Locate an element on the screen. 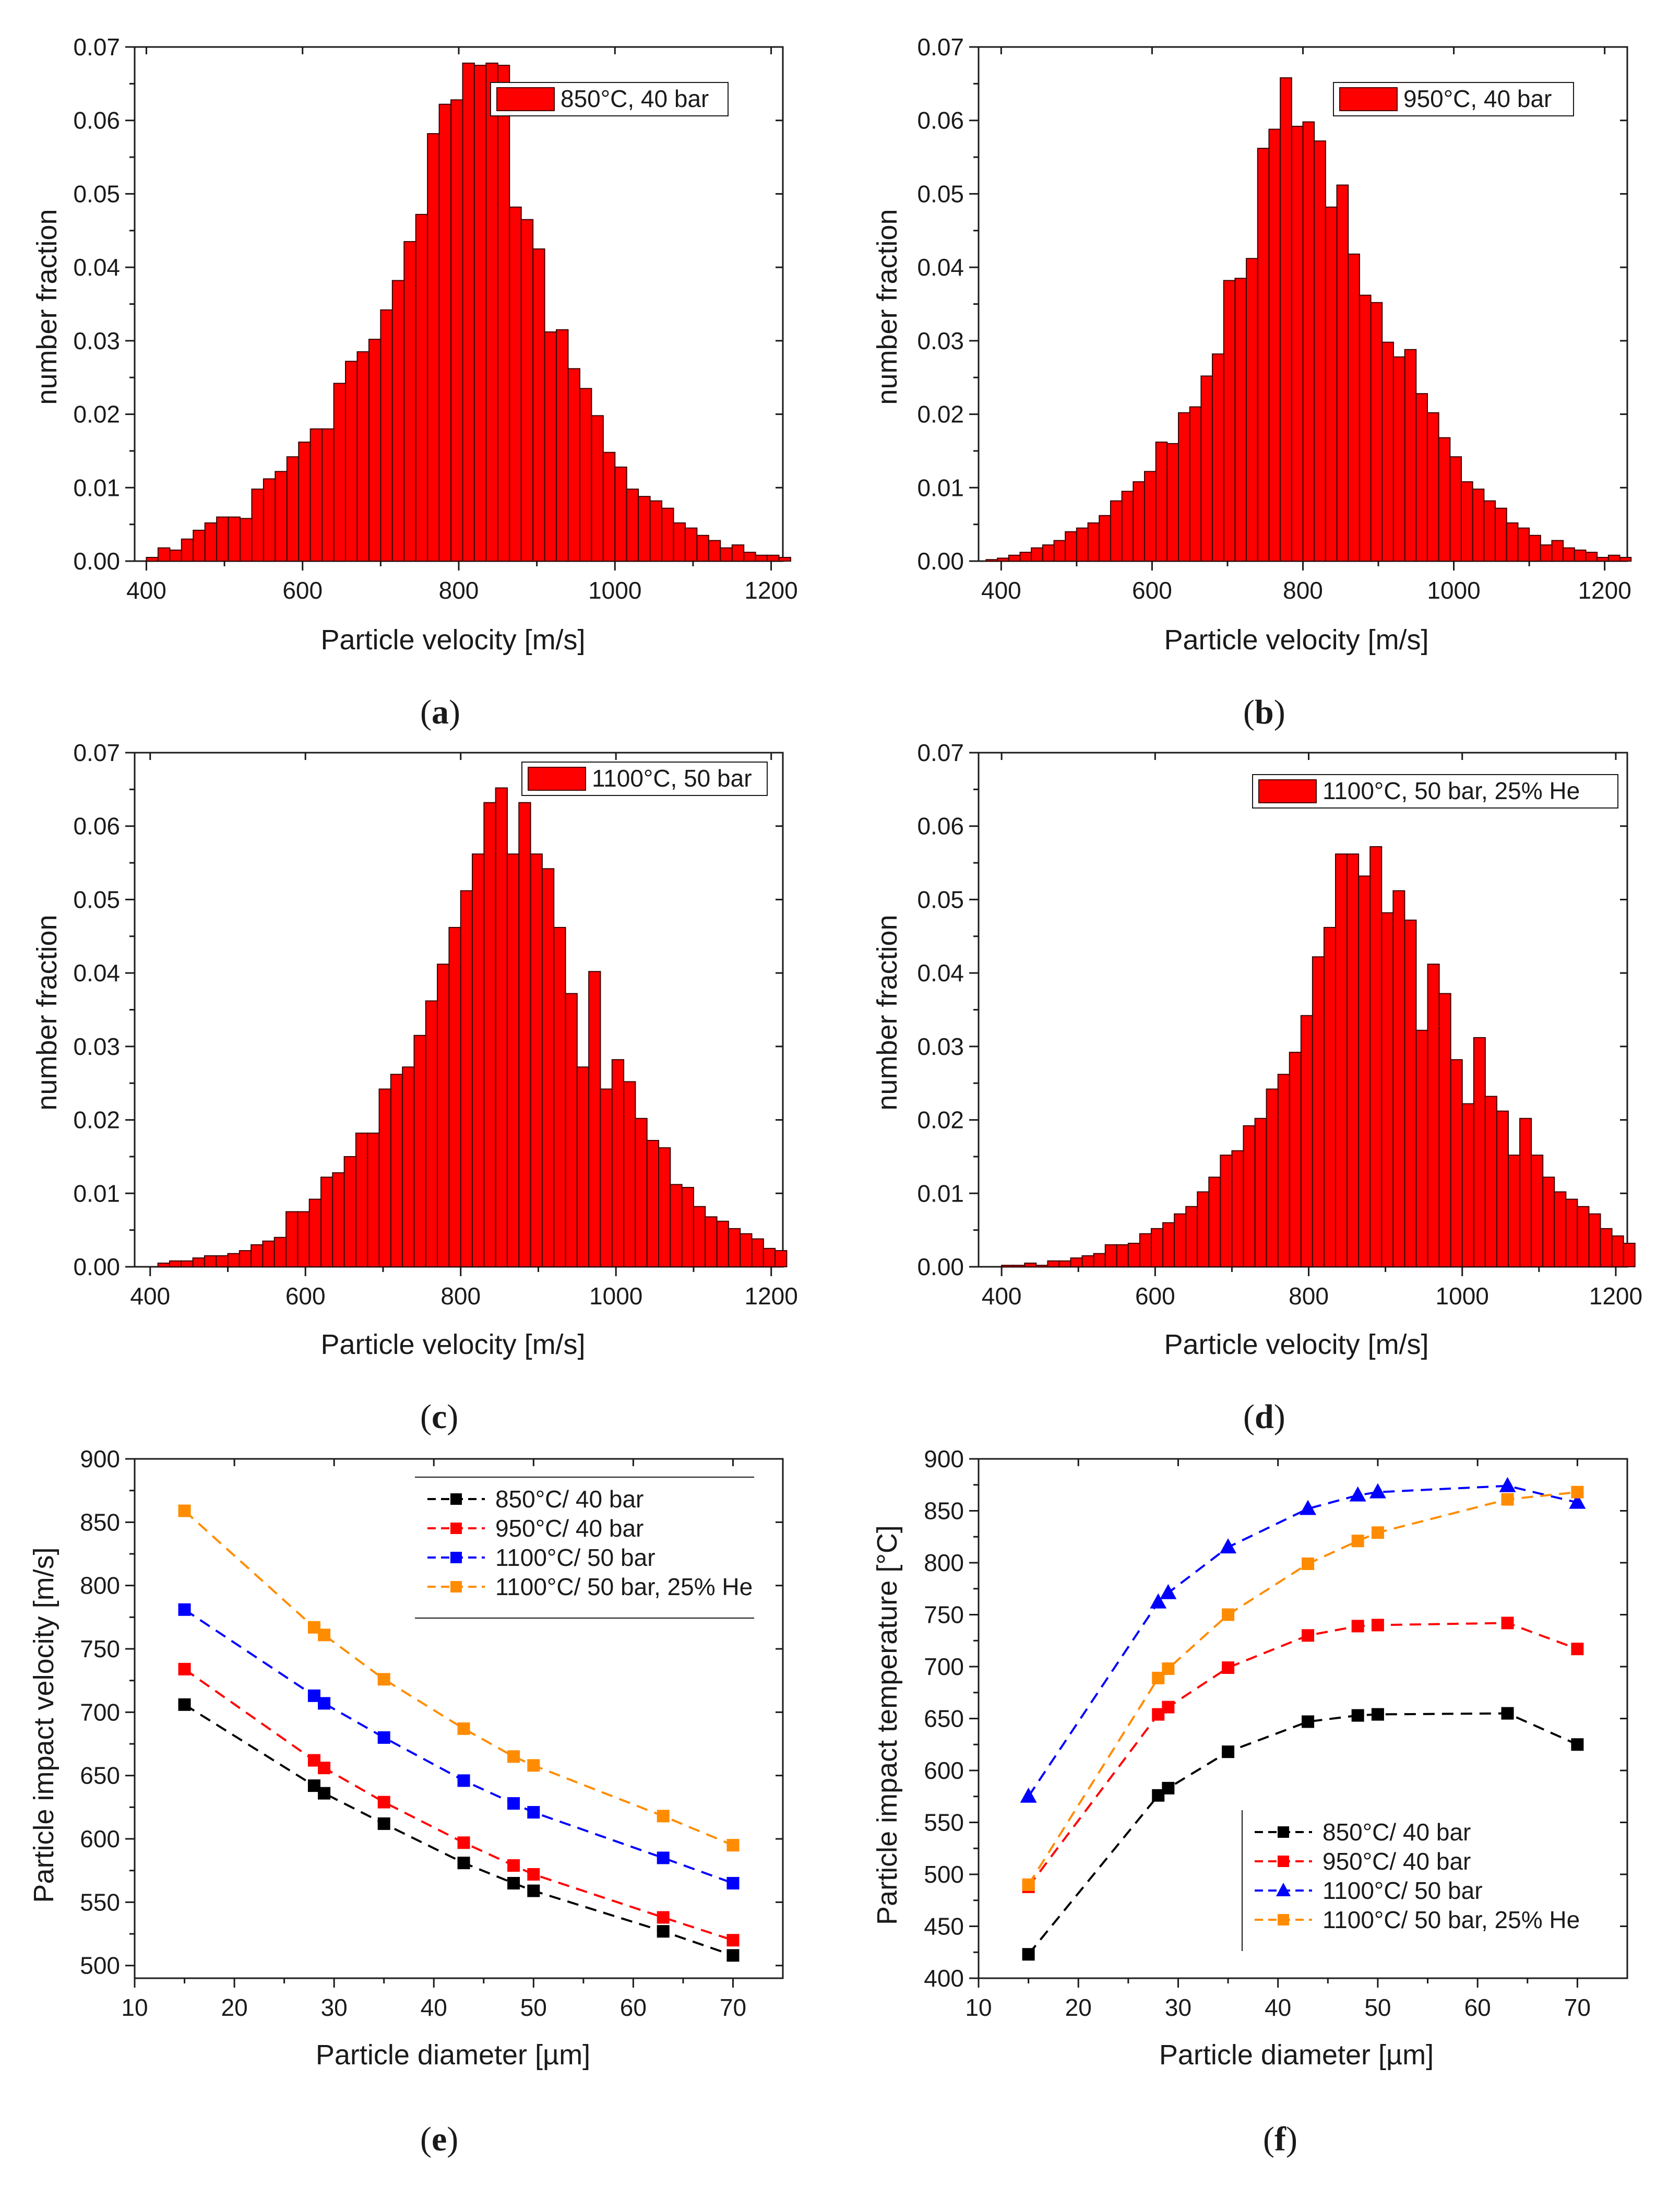  panel-label: (c) is located at coordinates (439, 1417).